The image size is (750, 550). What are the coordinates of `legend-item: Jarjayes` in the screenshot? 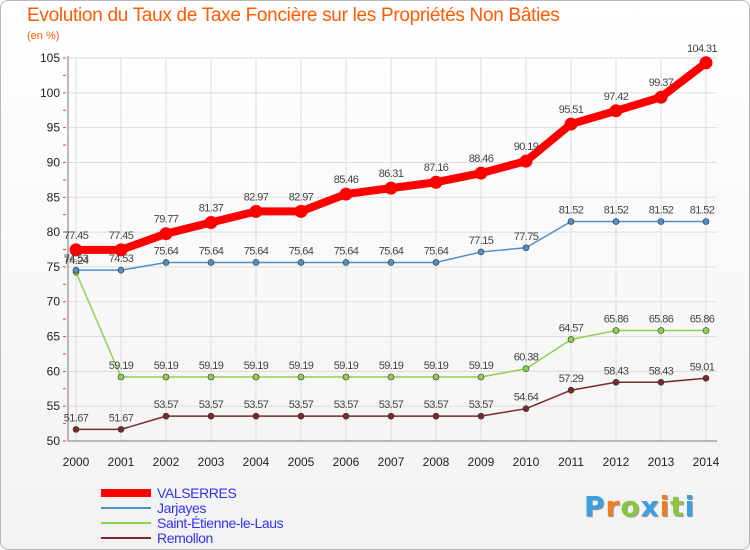 It's located at (192, 507).